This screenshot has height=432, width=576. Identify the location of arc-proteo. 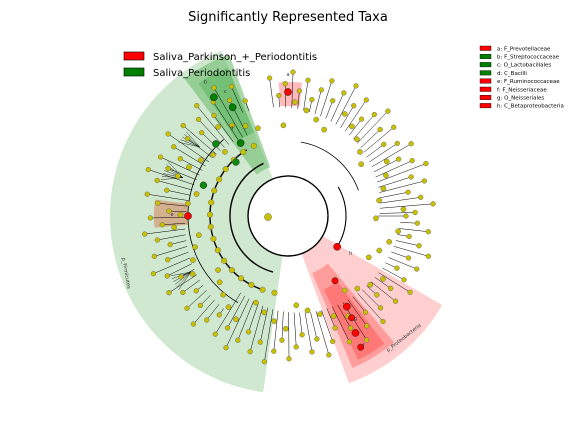
(341, 217).